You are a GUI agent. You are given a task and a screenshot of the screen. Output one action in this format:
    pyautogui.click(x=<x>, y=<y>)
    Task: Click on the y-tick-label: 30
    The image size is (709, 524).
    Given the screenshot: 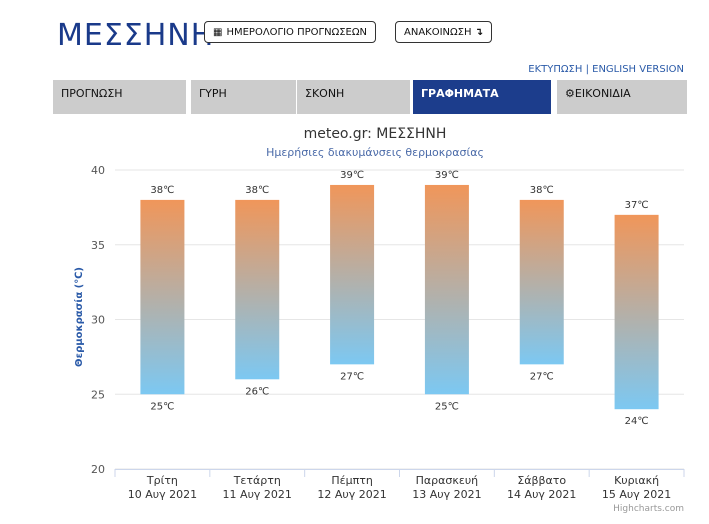 What is the action you would take?
    pyautogui.click(x=98, y=320)
    